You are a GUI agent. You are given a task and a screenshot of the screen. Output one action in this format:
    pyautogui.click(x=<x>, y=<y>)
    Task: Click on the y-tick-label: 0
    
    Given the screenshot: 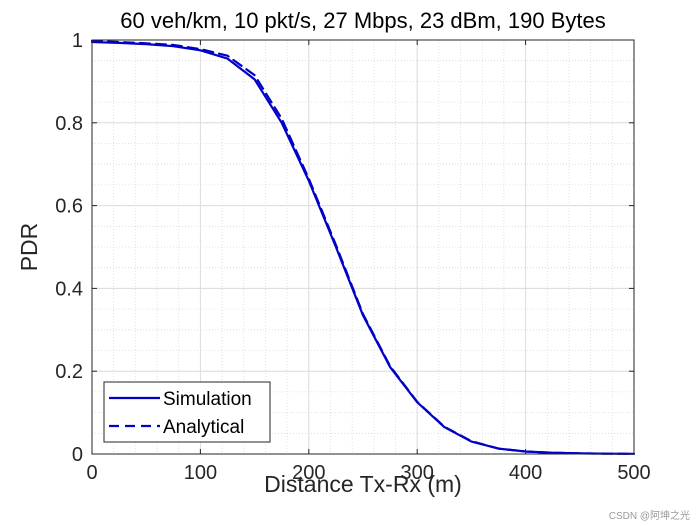 What is the action you would take?
    pyautogui.click(x=77, y=455)
    